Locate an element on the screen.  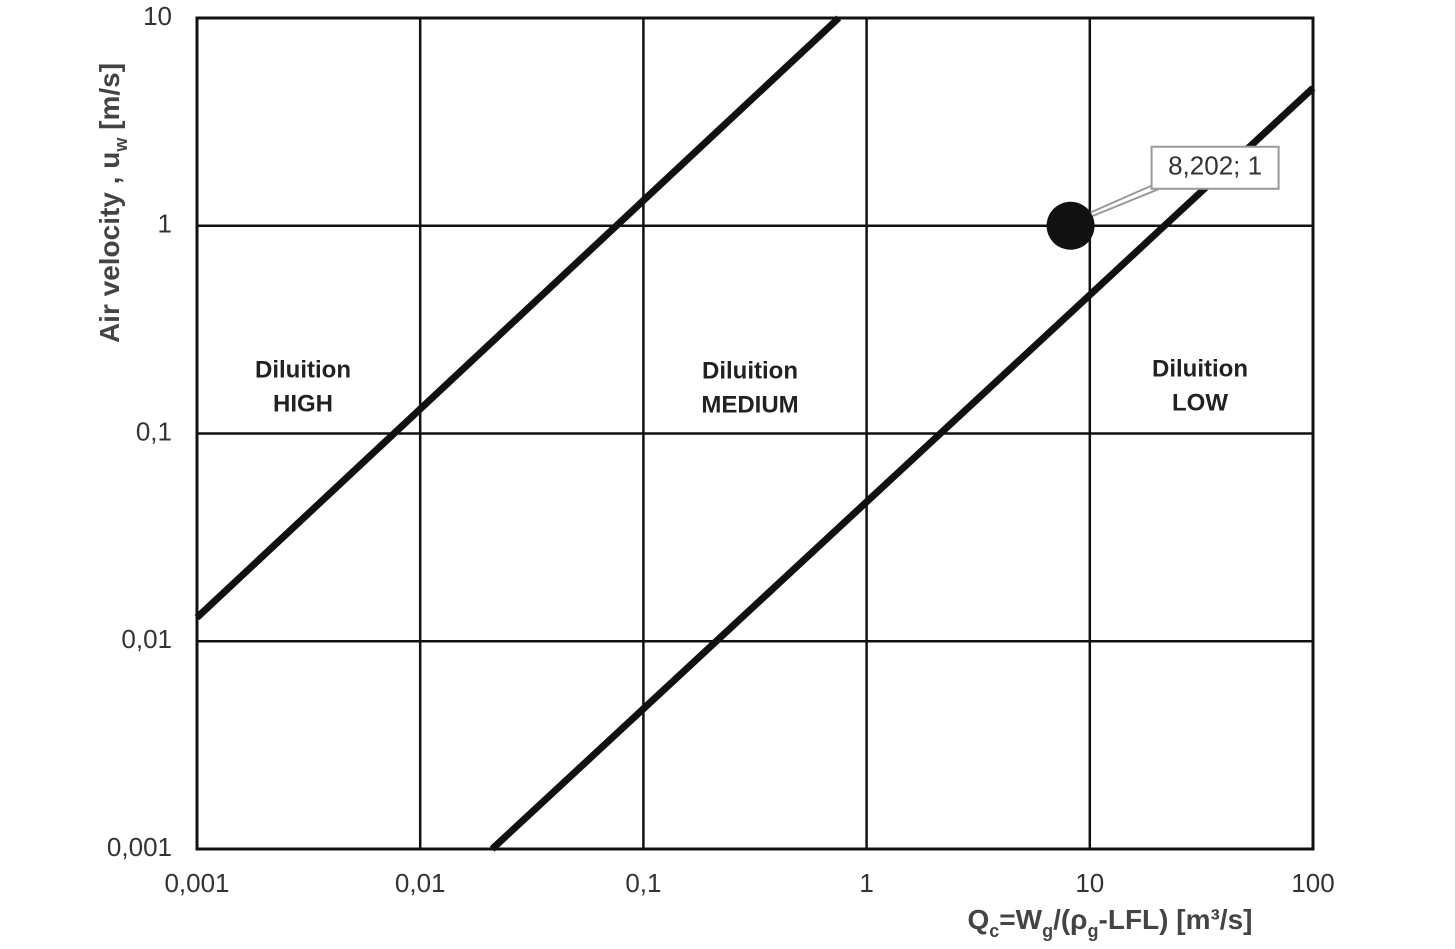
x-axis-label: Qc=Wg/(ρg-LFL) [m³/s] is located at coordinates (1110, 922).